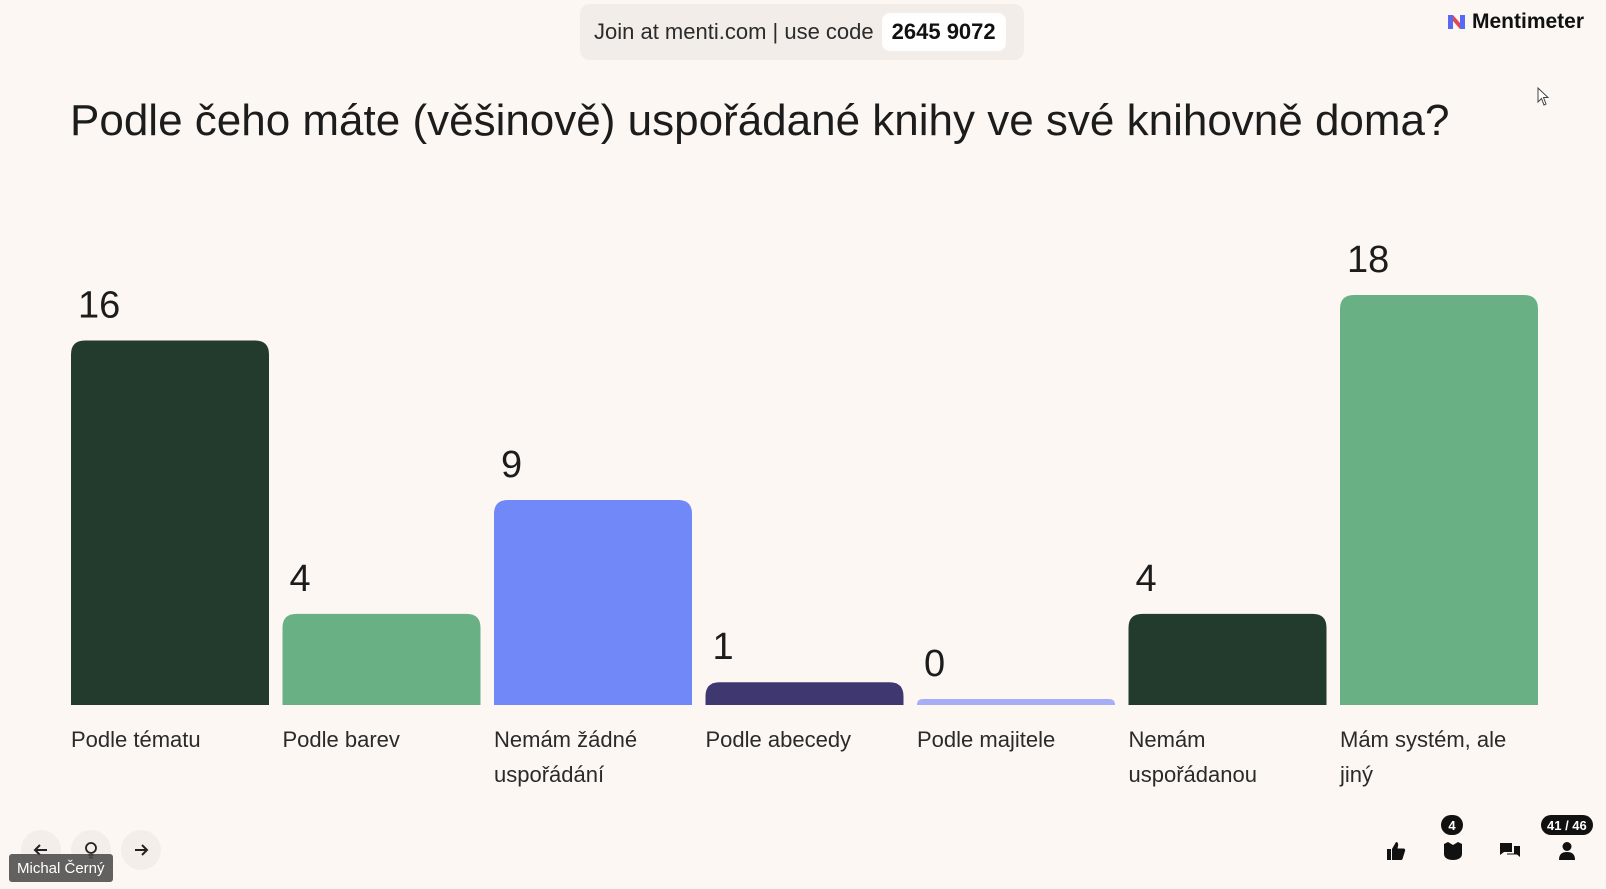 The height and width of the screenshot is (889, 1606). Describe the element at coordinates (300, 579) in the screenshot. I see `bar-value-1: 4` at that location.